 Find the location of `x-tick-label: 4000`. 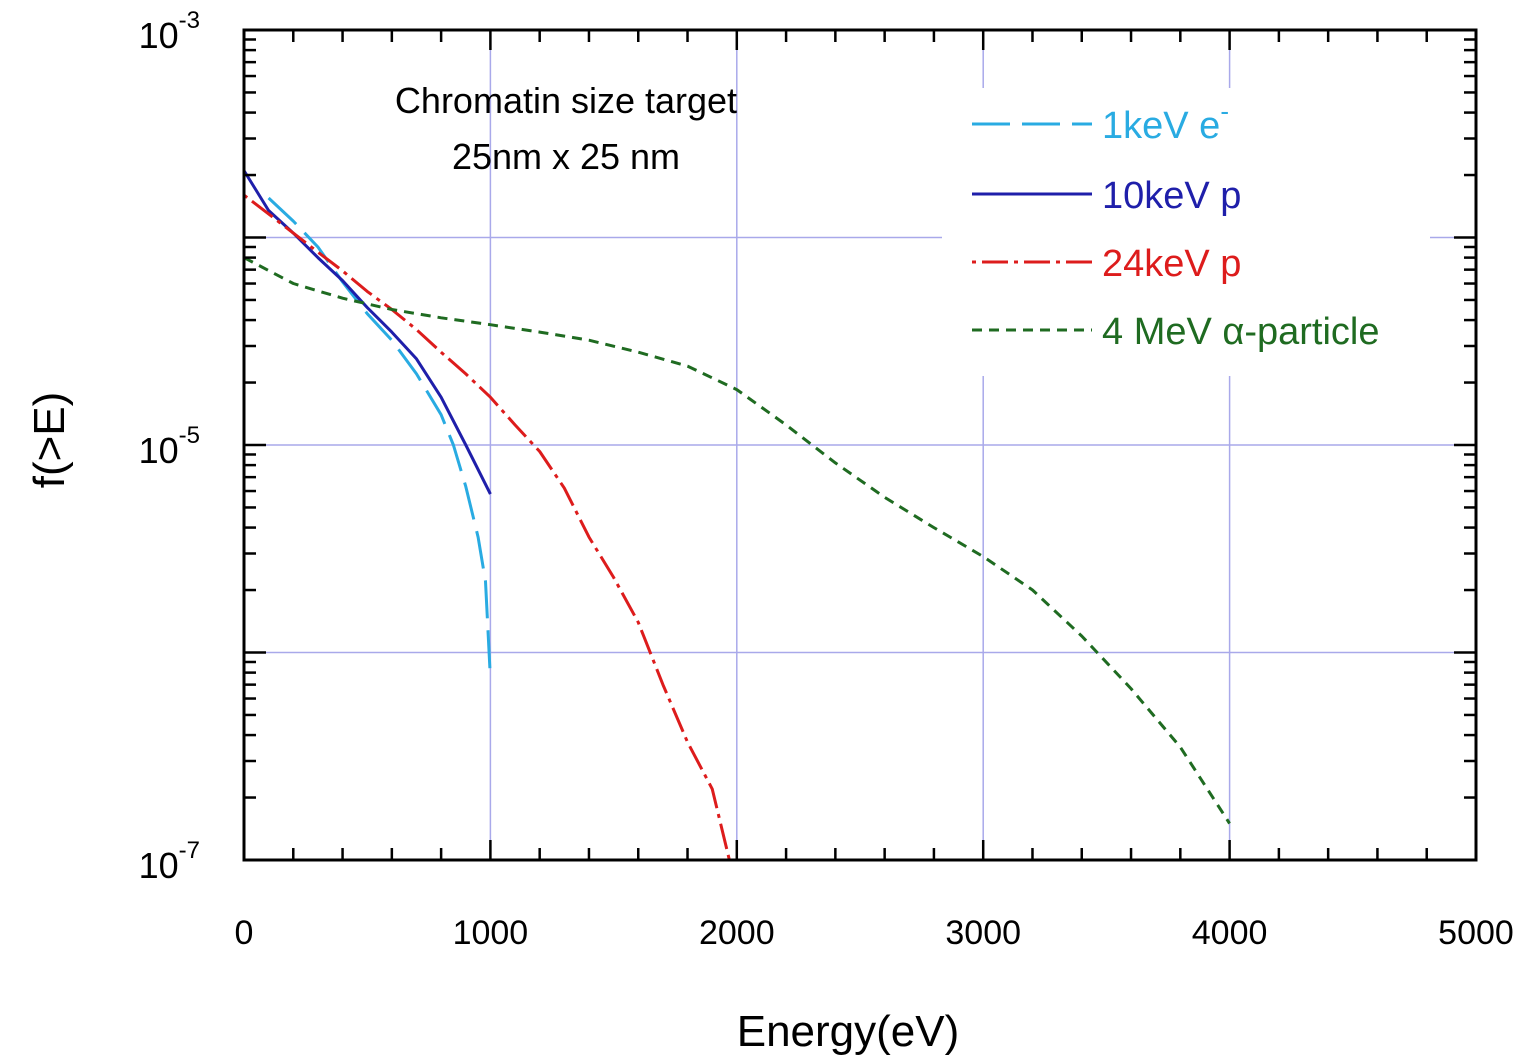

x-tick-label: 4000 is located at coordinates (1230, 933).